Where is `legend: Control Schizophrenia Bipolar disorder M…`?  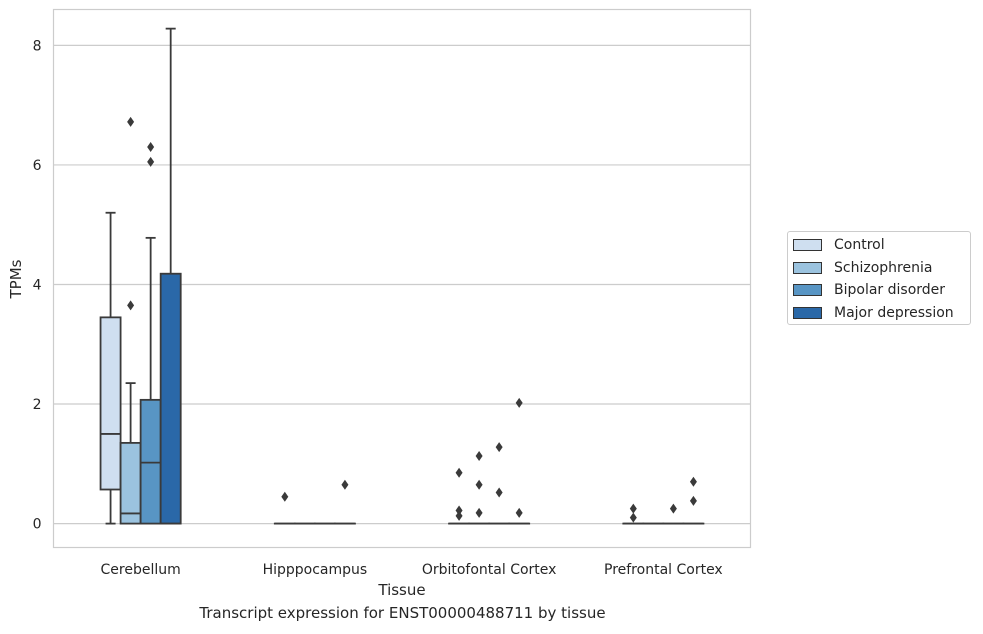
legend: Control Schizophrenia Bipolar disorder M… is located at coordinates (879, 278).